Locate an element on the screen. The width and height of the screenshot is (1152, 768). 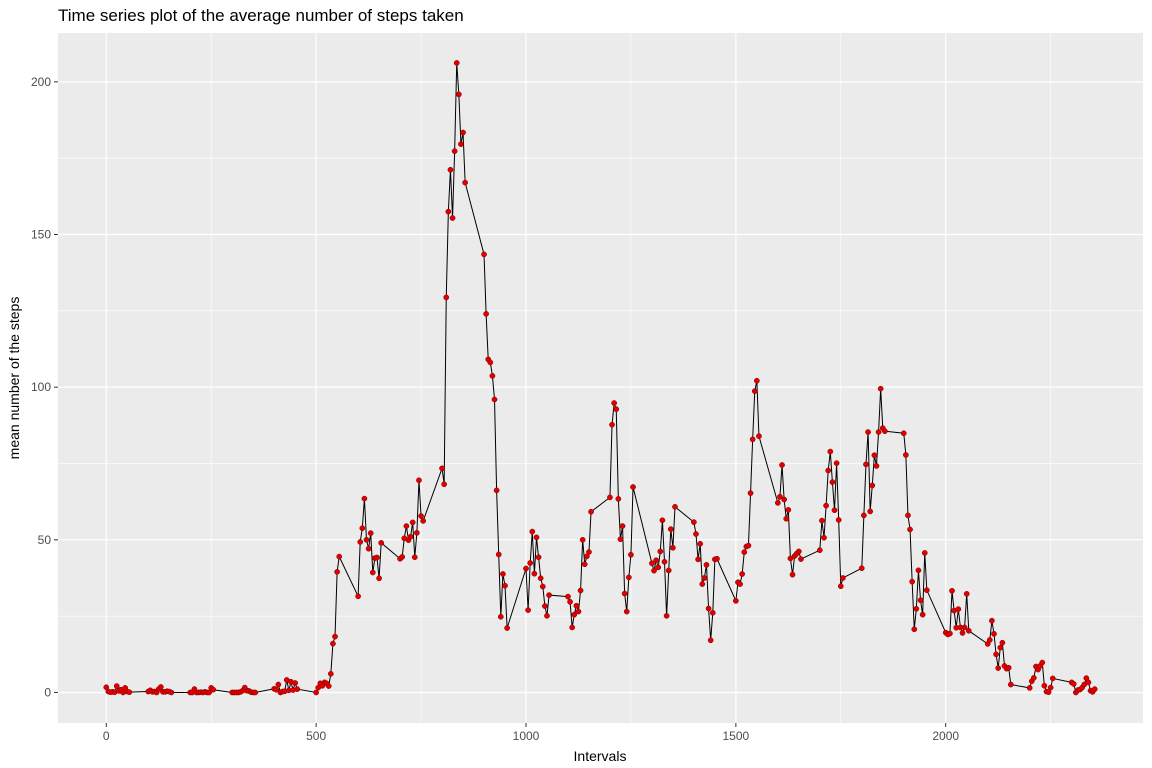
x-tick-label: 1000 is located at coordinates (526, 736).